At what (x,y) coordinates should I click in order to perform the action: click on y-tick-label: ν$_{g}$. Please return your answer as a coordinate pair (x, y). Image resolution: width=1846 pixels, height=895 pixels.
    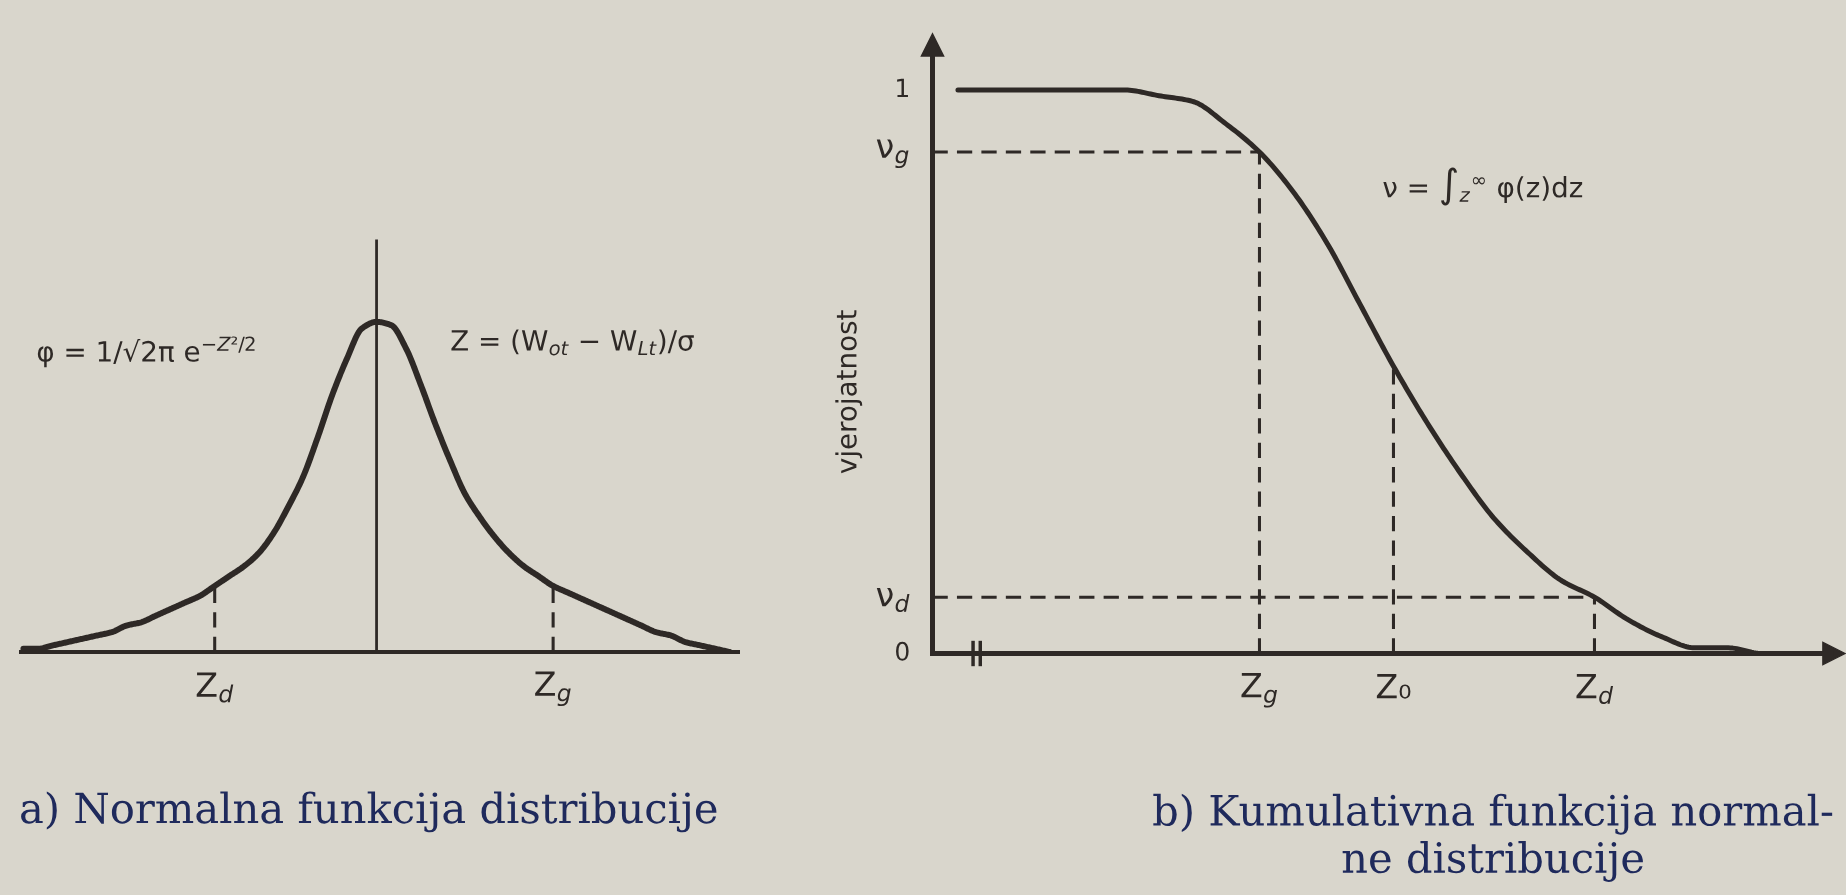
    Looking at the image, I should click on (892, 154).